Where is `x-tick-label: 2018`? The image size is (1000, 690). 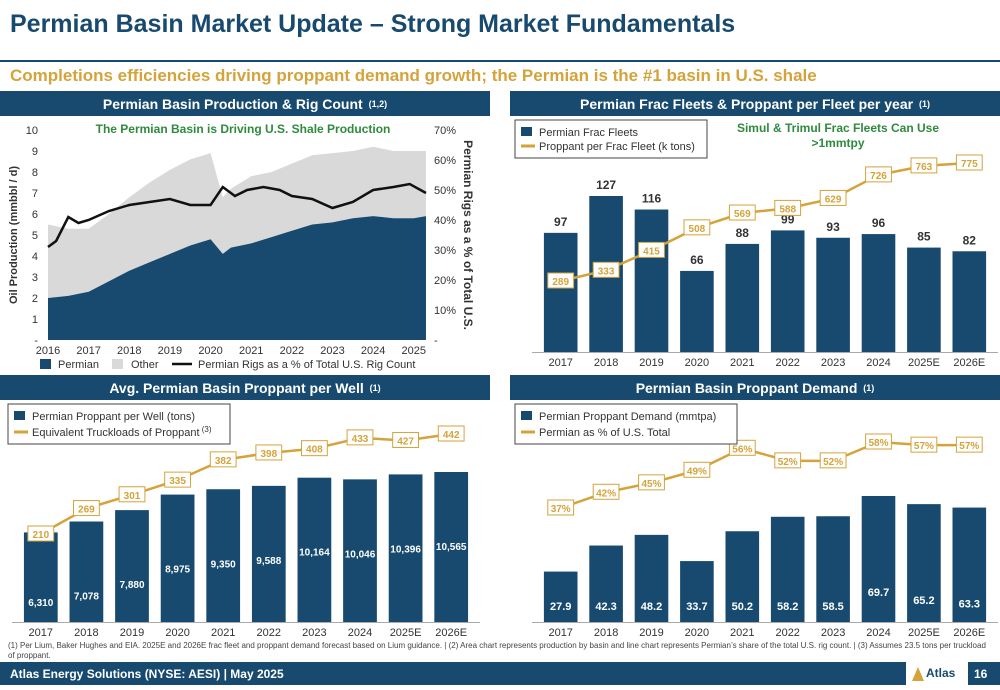 x-tick-label: 2018 is located at coordinates (129, 351).